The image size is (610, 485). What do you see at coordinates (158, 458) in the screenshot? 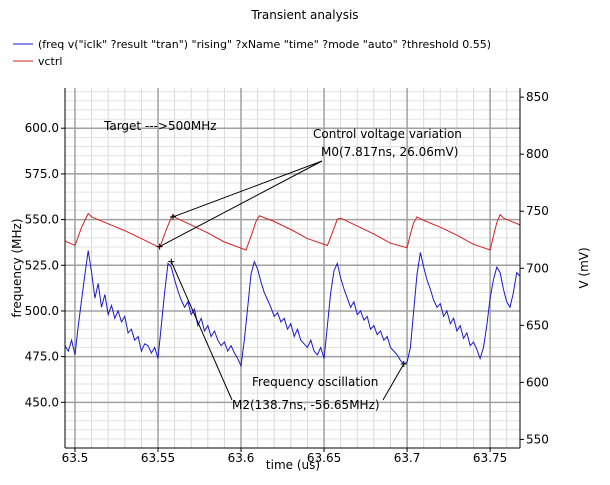
I see `x-tick-label: 63.55` at bounding box center [158, 458].